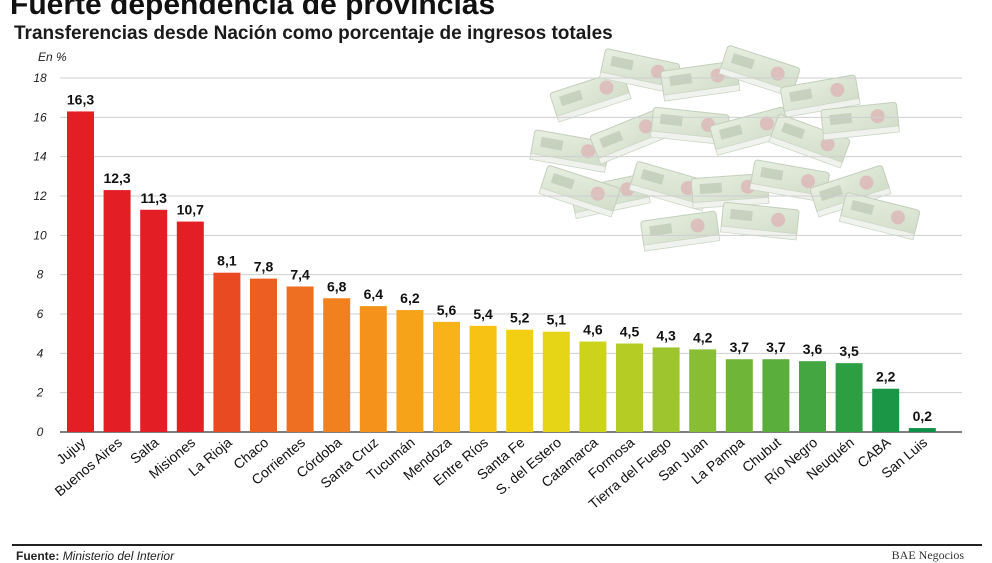  What do you see at coordinates (813, 349) in the screenshot?
I see `data-label: 3,6` at bounding box center [813, 349].